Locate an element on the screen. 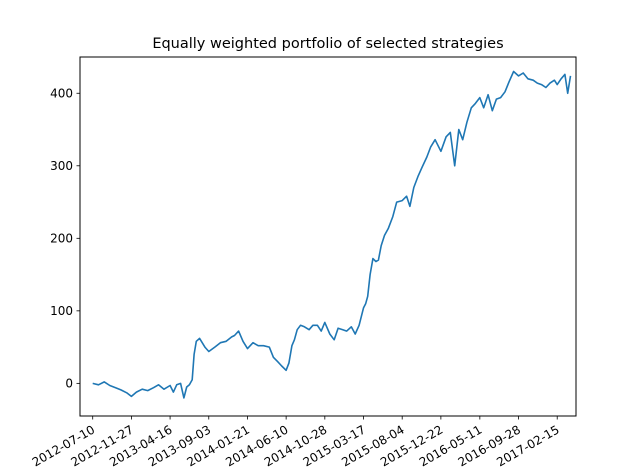  y-tick-label: 100 is located at coordinates (61, 311).